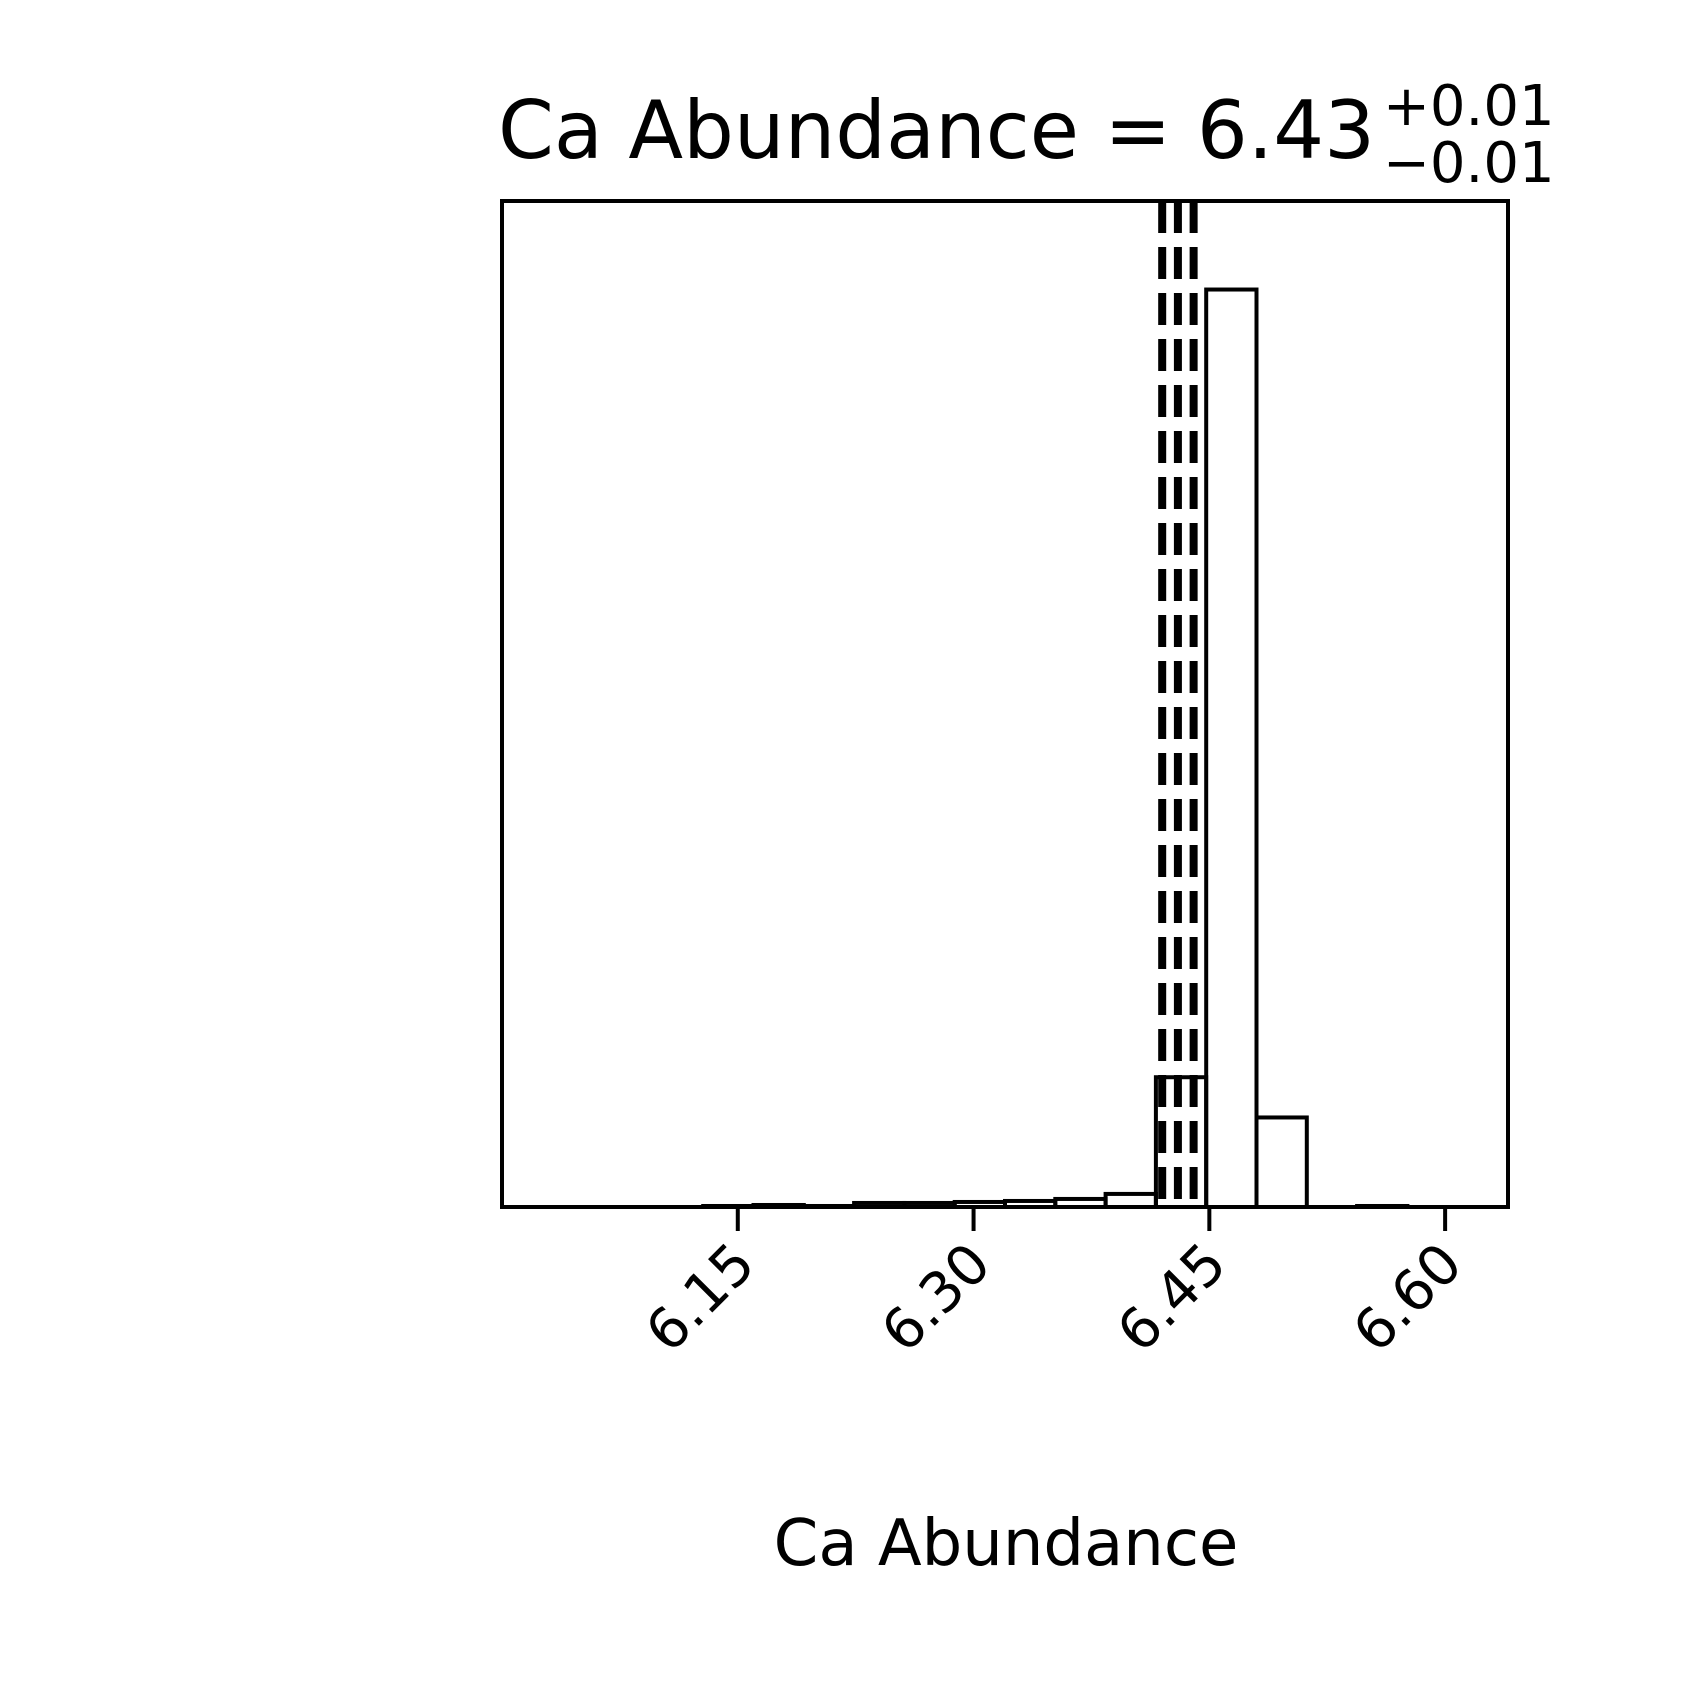  Describe the element at coordinates (1469, 163) in the screenshot. I see `title-lower-error: −0.01` at that location.